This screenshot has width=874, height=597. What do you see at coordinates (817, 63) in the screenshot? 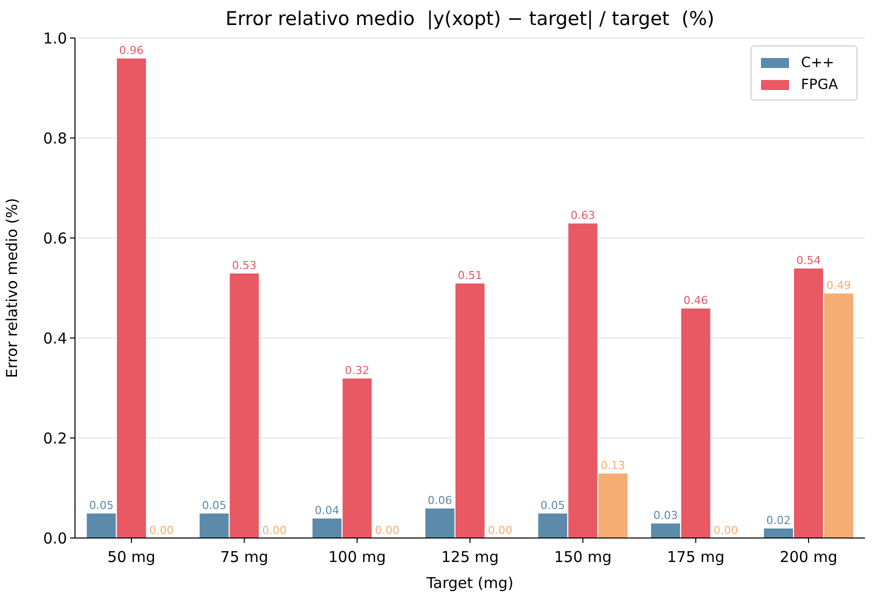
I see `legend-label: C++` at bounding box center [817, 63].